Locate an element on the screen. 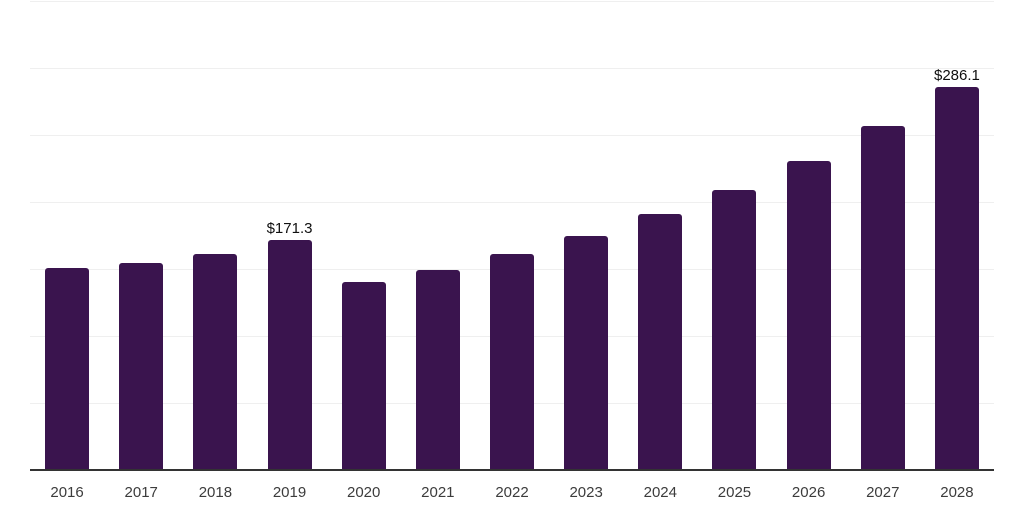 This screenshot has height=512, width=1024. bar-2016 is located at coordinates (67, 369).